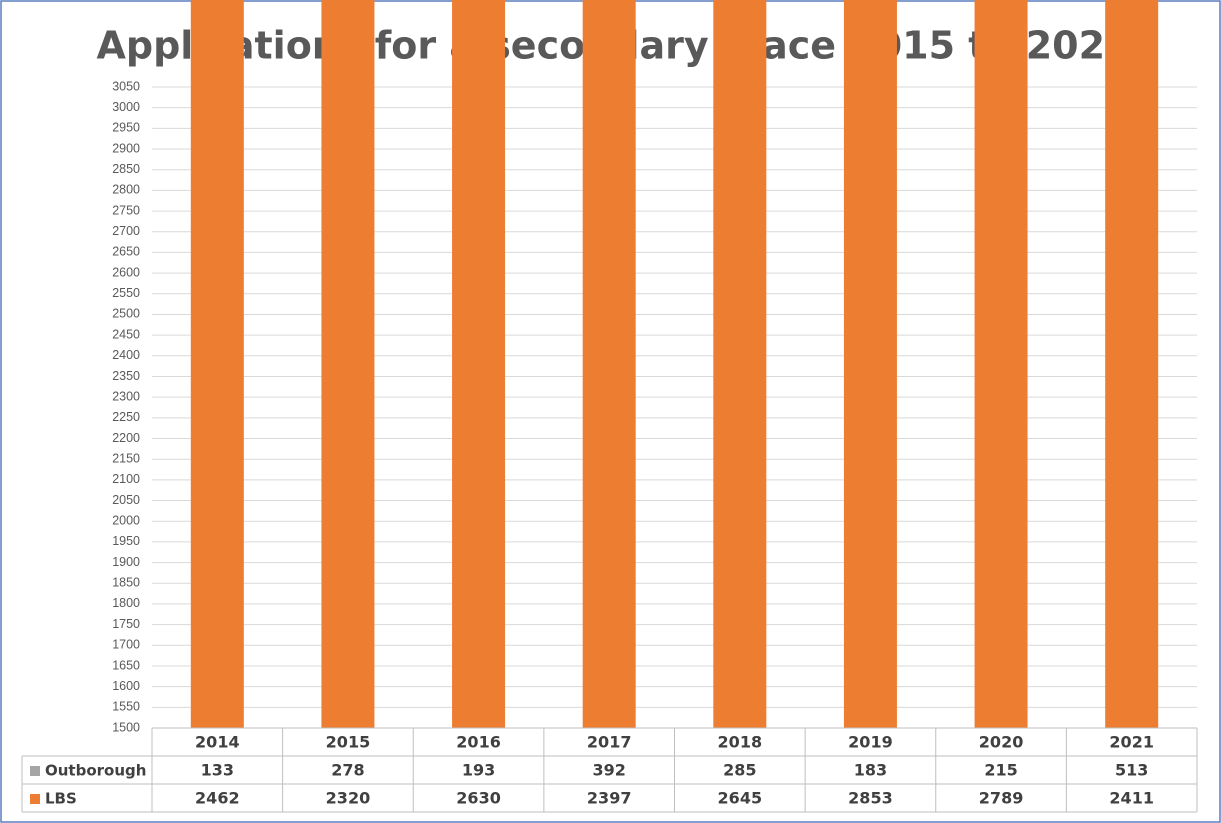 The height and width of the screenshot is (823, 1221). What do you see at coordinates (217, 798) in the screenshot?
I see `table-value: 2462` at bounding box center [217, 798].